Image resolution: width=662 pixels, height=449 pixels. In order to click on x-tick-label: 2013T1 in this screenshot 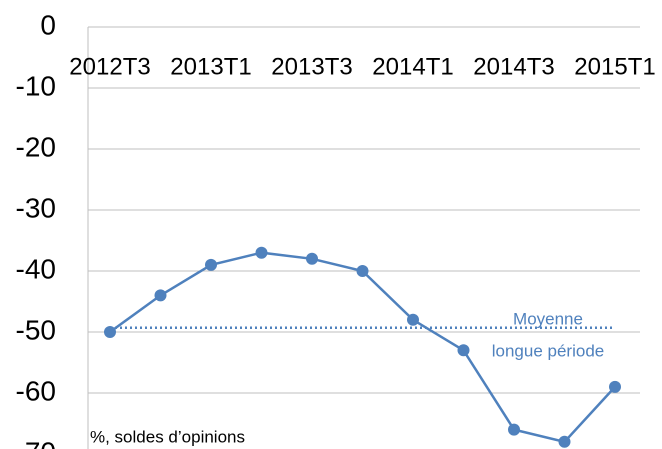, I will do `click(210, 66)`.